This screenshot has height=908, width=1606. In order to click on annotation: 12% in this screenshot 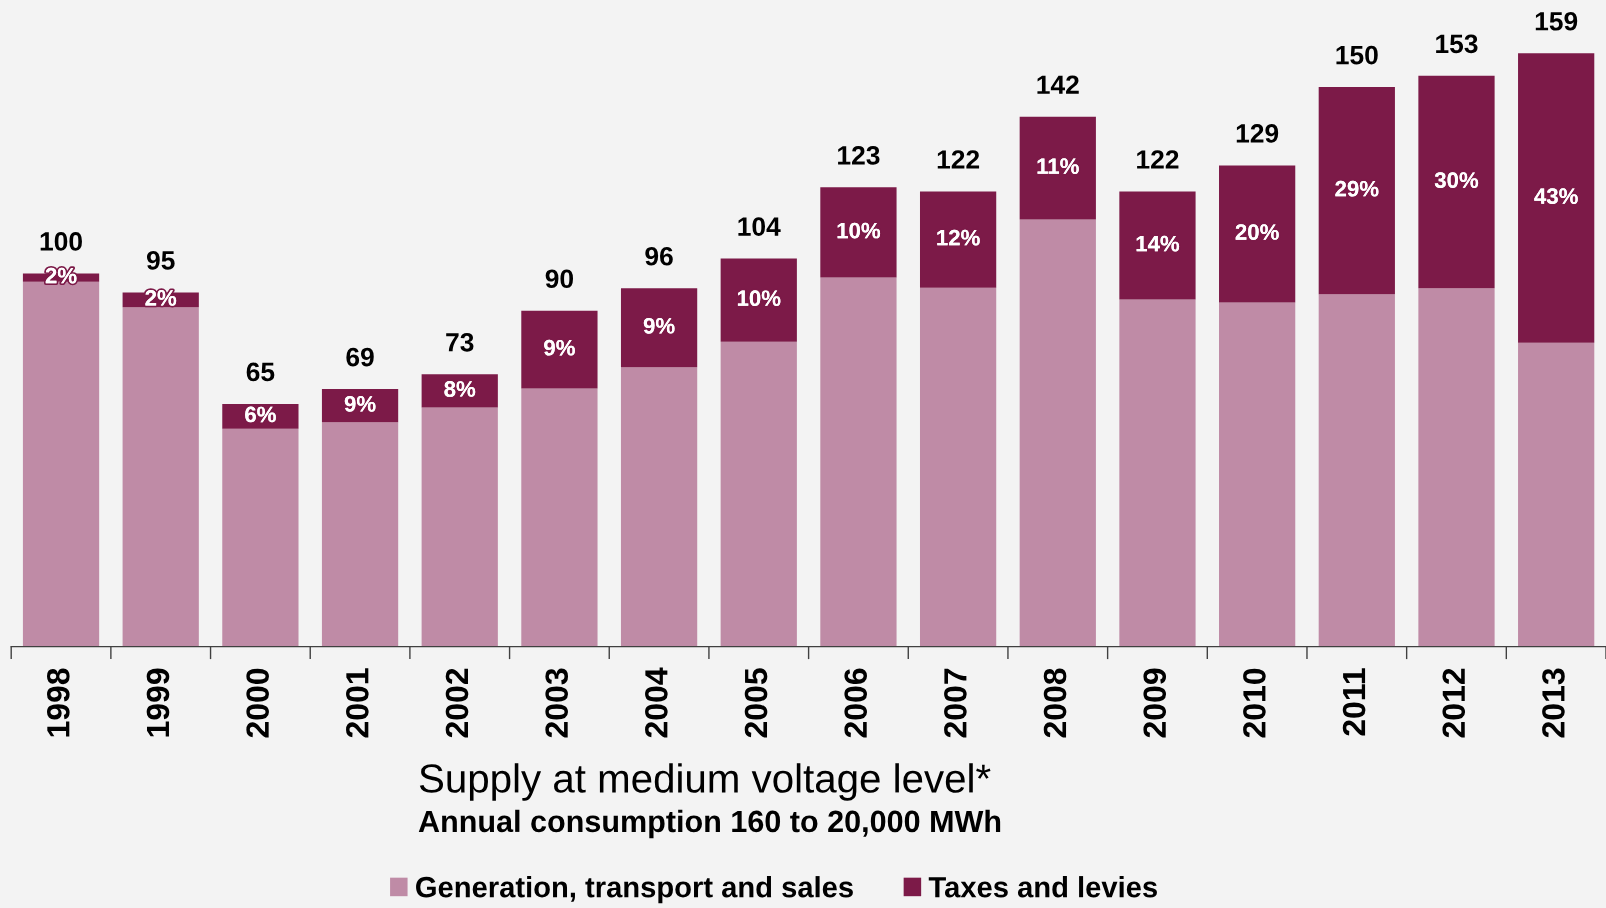, I will do `click(958, 237)`.